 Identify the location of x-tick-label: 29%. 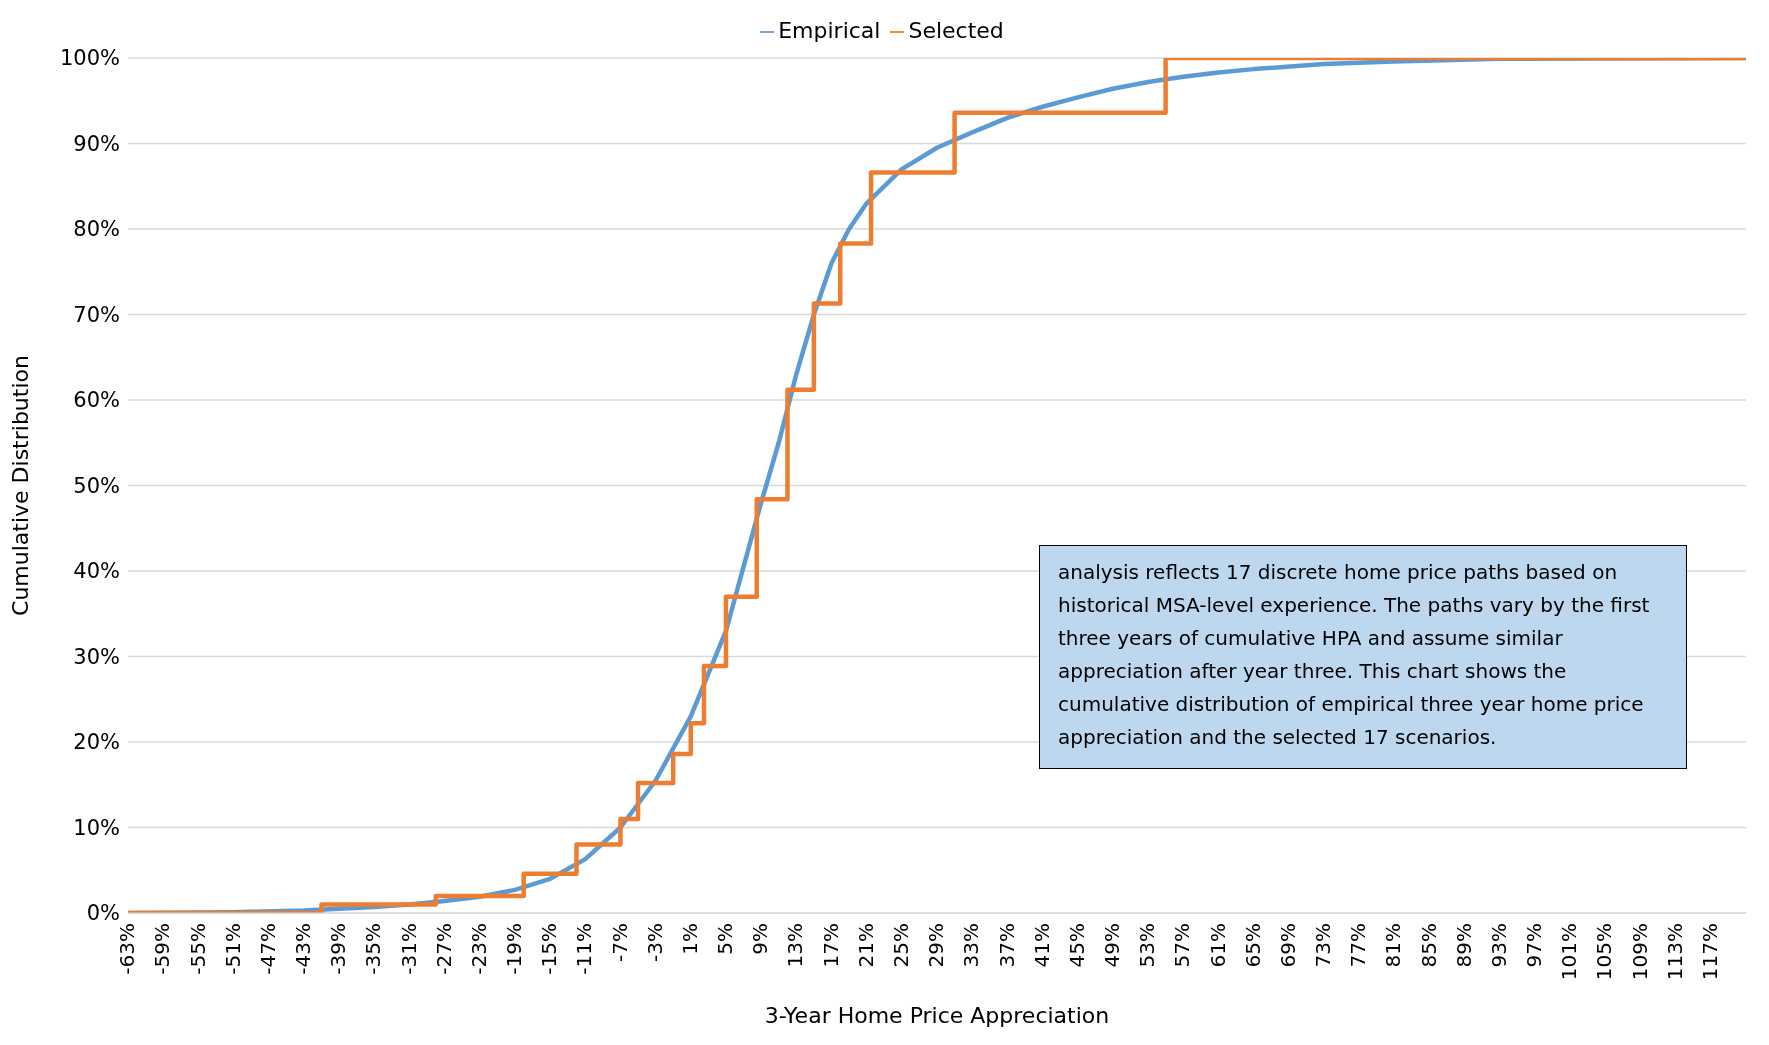
(936, 945).